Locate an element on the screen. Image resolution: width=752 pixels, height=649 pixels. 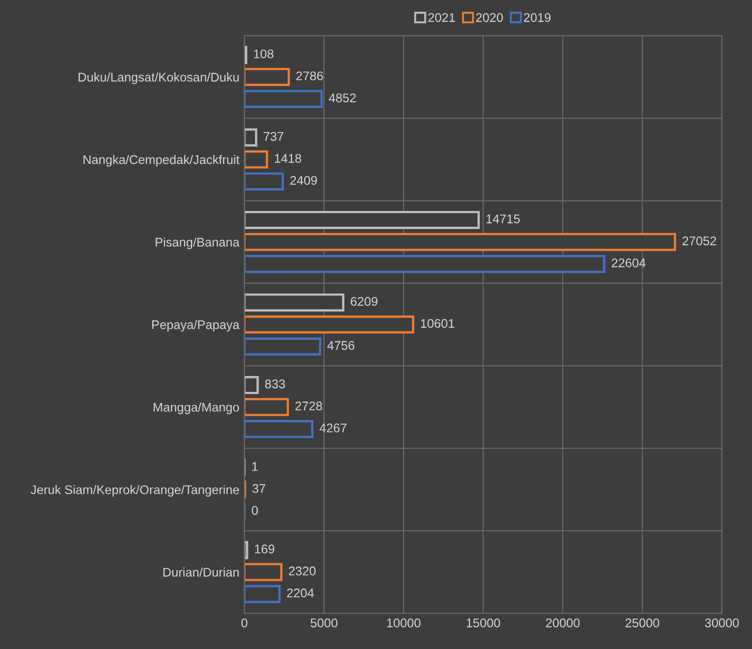
x-tick-label: 10000 is located at coordinates (403, 623).